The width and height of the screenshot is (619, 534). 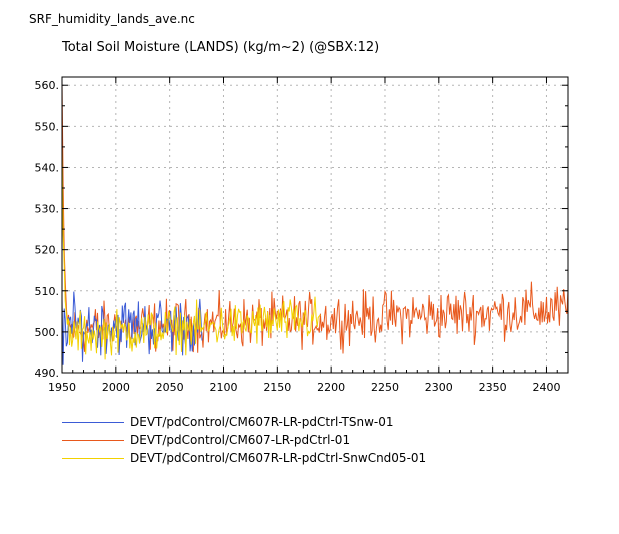 What do you see at coordinates (546, 387) in the screenshot?
I see `x-tick-label-9: 2400` at bounding box center [546, 387].